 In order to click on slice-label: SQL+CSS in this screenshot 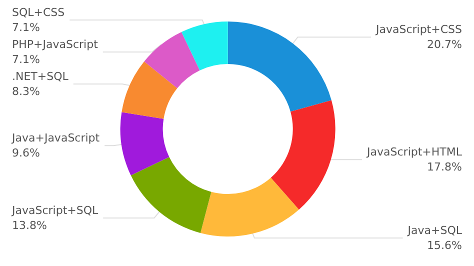, I will do `click(38, 12)`.